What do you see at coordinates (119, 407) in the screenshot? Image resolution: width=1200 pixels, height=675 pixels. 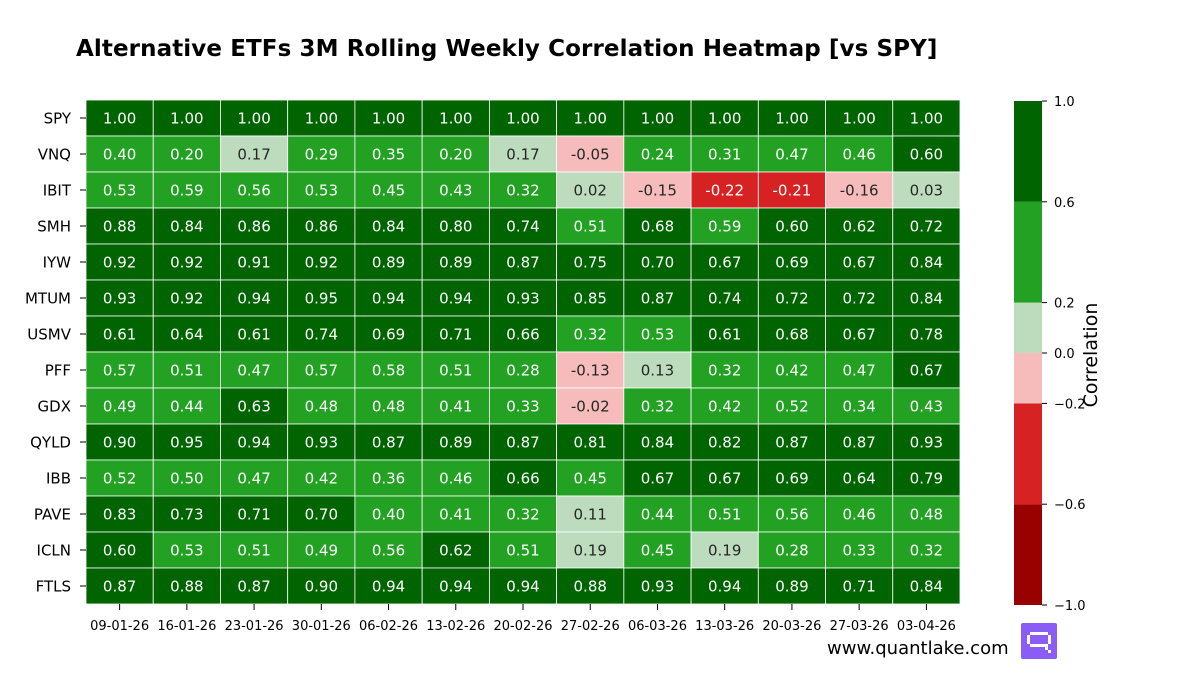 I see `cell-value-label: 0.49` at bounding box center [119, 407].